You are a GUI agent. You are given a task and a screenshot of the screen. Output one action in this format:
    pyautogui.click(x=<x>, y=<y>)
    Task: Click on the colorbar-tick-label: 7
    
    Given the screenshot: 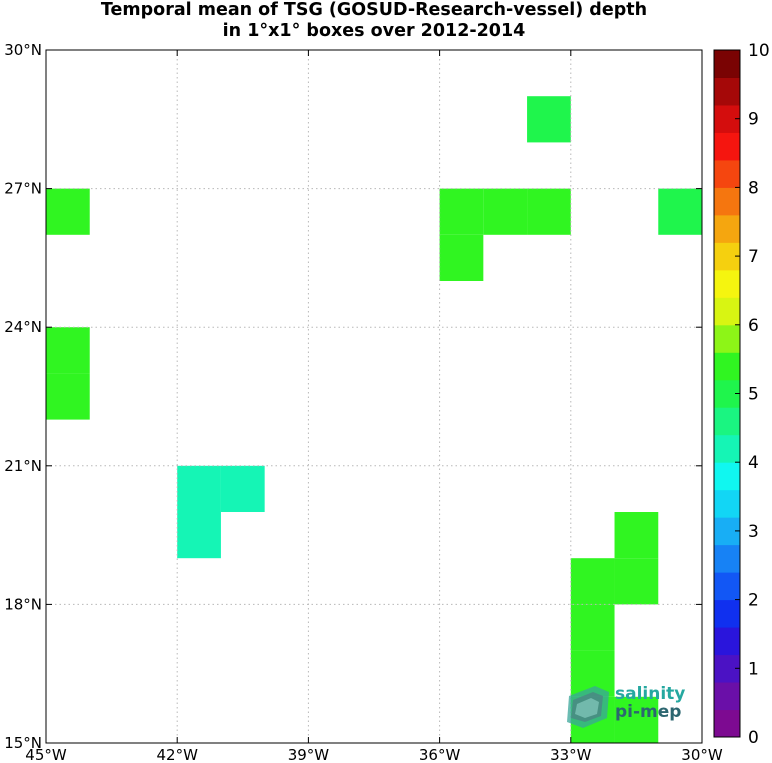 What is the action you would take?
    pyautogui.click(x=753, y=257)
    